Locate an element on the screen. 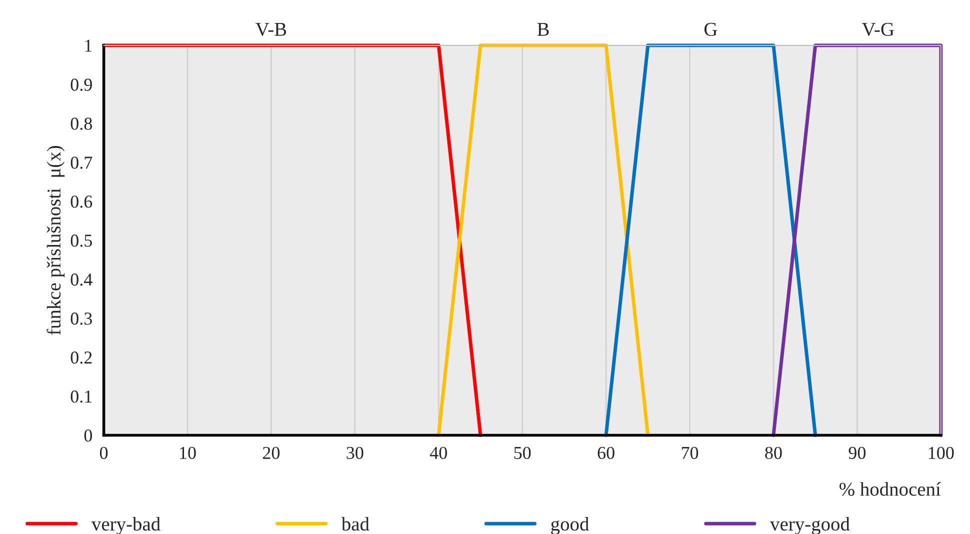 The height and width of the screenshot is (534, 970). x-tick-label: 40 is located at coordinates (438, 453).